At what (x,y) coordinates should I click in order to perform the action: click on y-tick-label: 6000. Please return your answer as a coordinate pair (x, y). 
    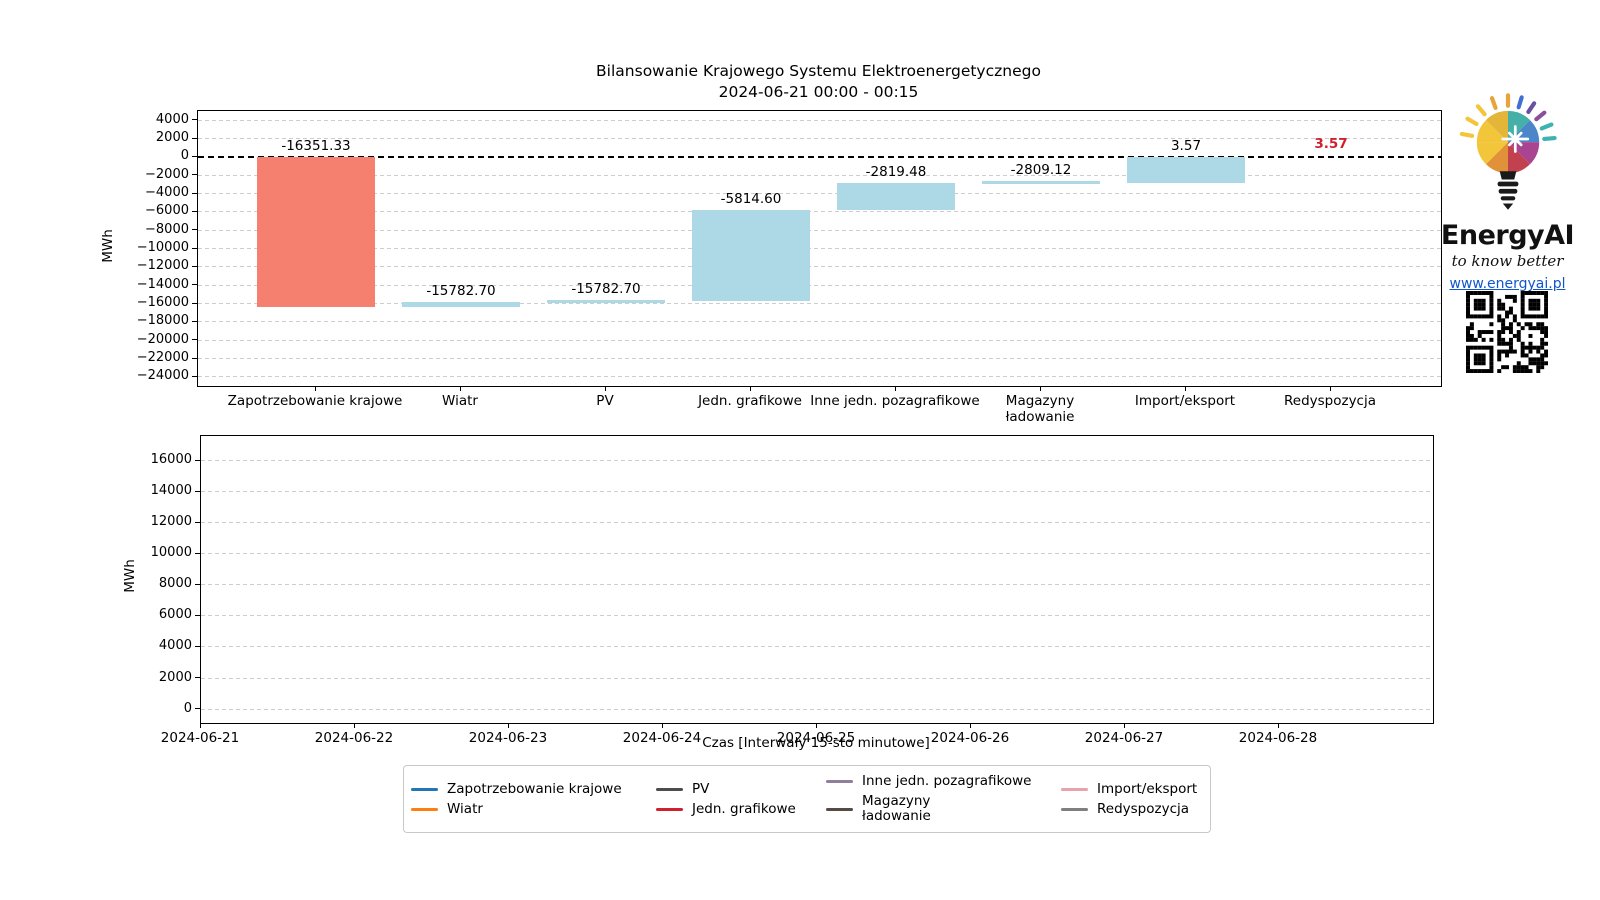
    Looking at the image, I should click on (175, 615).